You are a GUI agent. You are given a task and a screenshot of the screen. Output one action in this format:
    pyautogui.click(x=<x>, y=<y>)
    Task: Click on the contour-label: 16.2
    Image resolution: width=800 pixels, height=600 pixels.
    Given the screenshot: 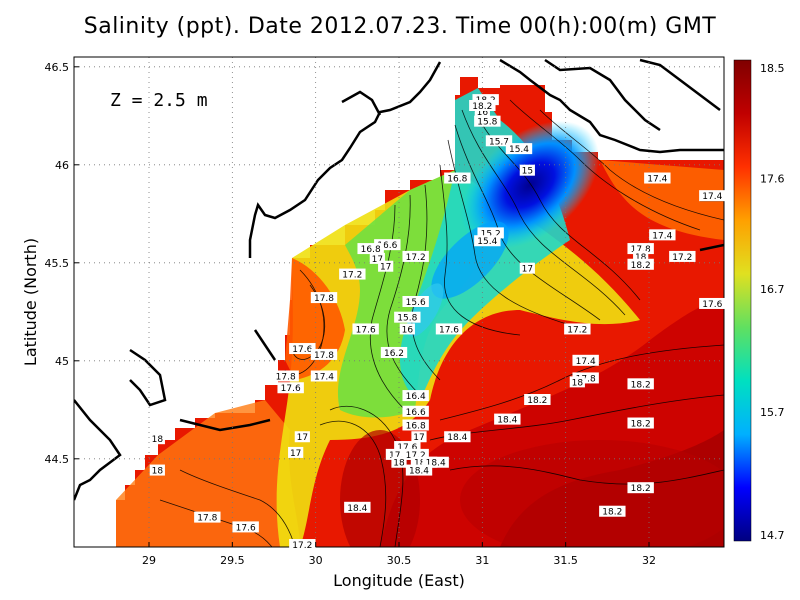 What is the action you would take?
    pyautogui.click(x=394, y=352)
    